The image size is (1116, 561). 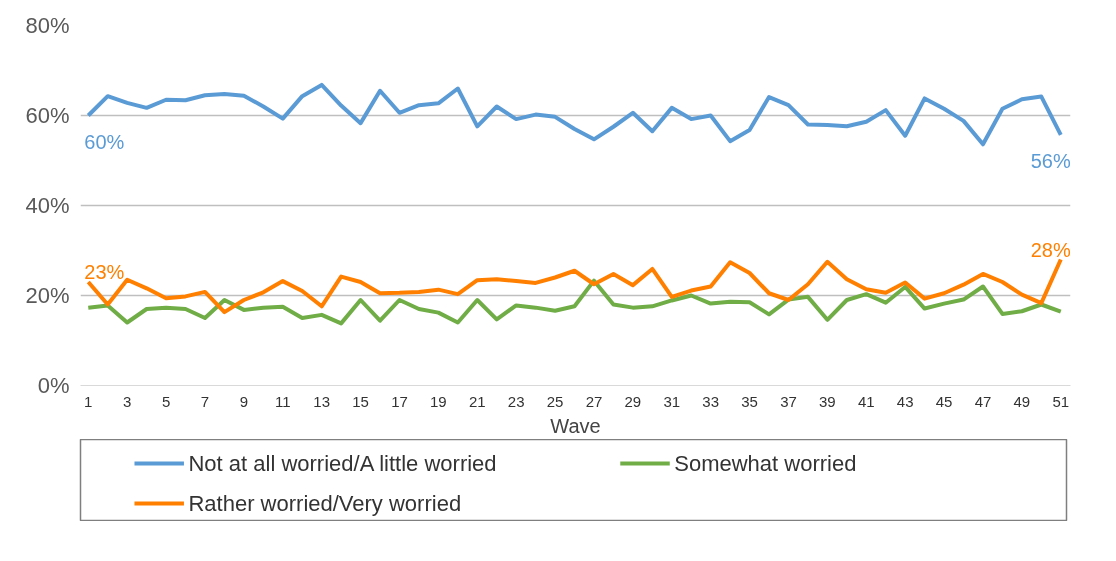 What do you see at coordinates (244, 401) in the screenshot?
I see `x-tick-label: 9` at bounding box center [244, 401].